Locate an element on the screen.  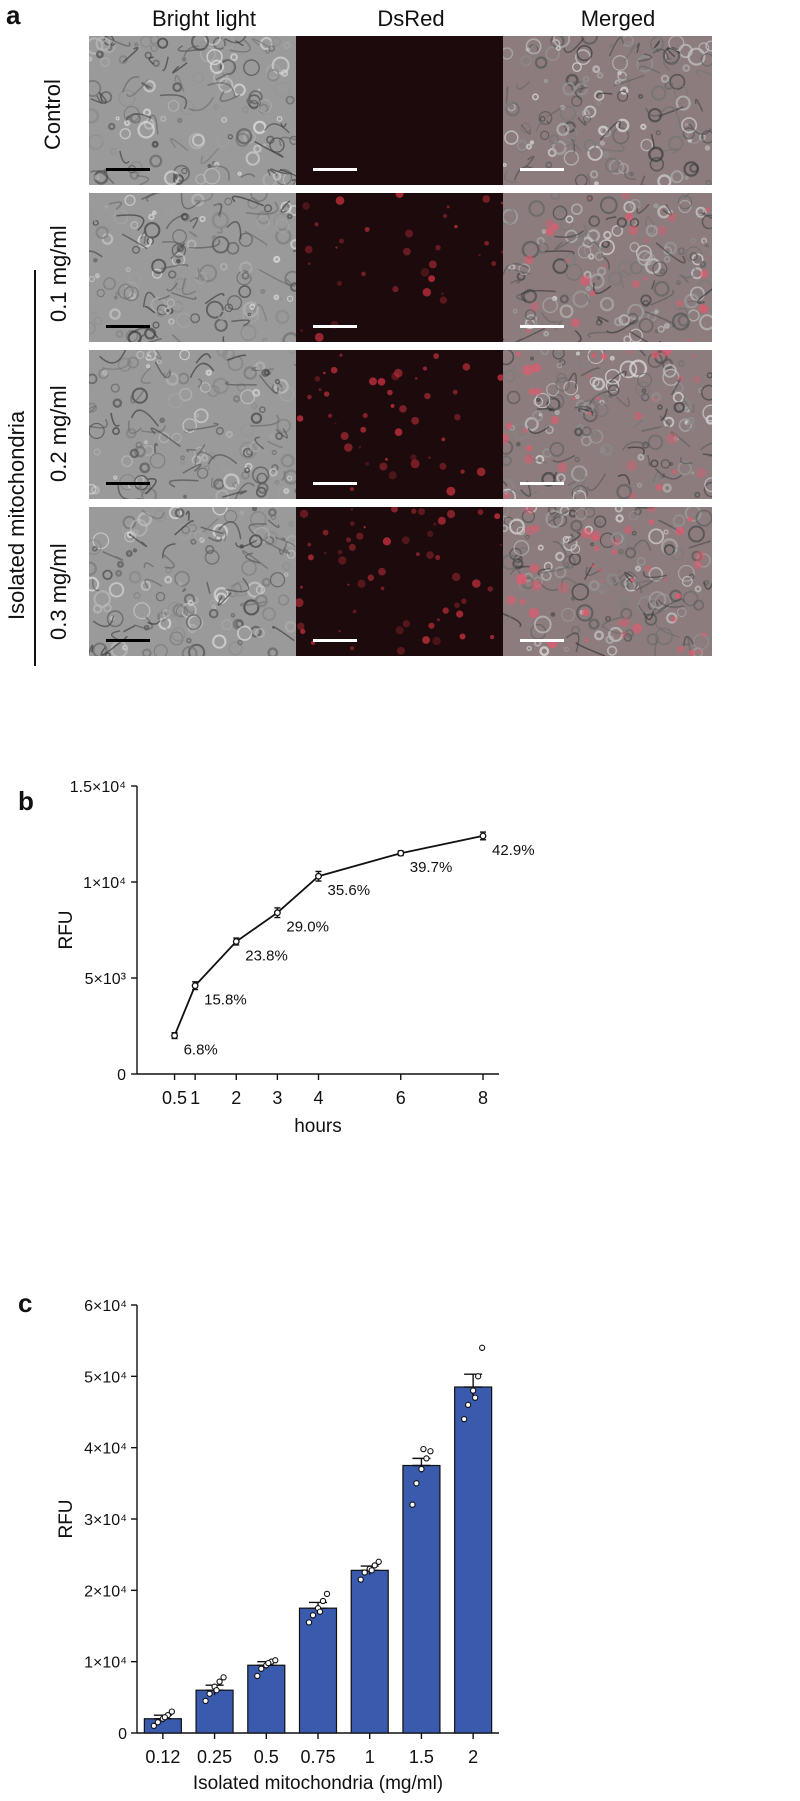
micrograph-merged-0-1-mg-ml is located at coordinates (607, 267).